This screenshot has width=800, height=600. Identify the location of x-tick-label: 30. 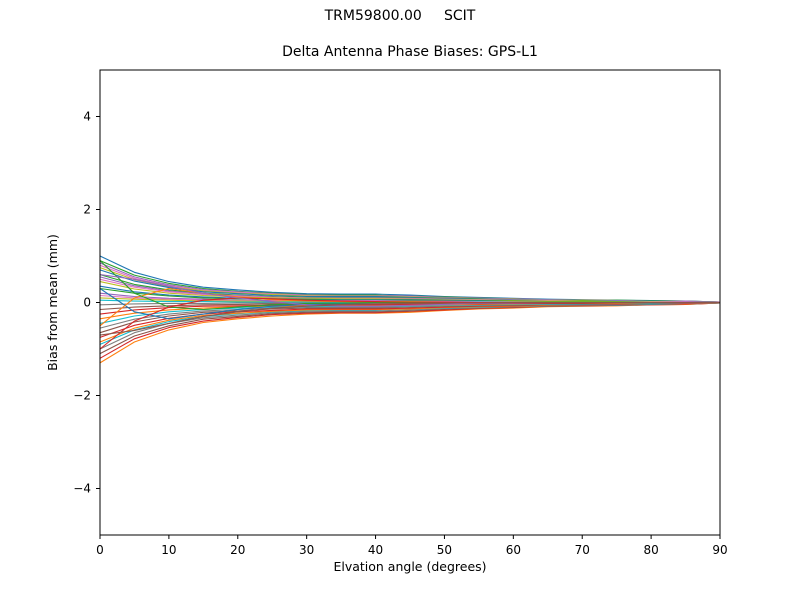
(306, 550).